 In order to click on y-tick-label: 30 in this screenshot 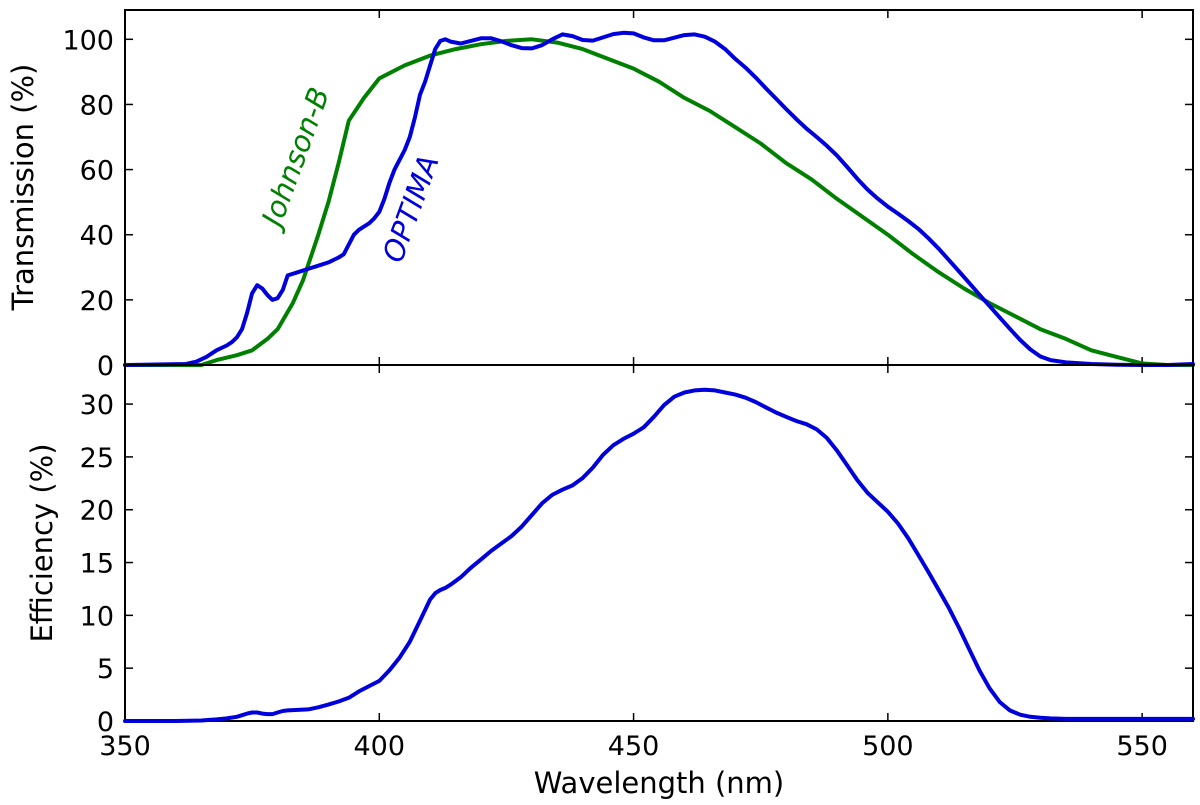, I will do `click(97, 405)`.